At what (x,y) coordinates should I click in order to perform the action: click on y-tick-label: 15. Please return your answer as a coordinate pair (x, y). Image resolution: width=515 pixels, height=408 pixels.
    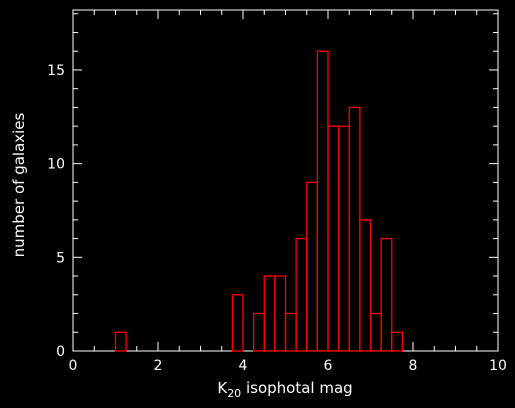
    Looking at the image, I should click on (56, 71).